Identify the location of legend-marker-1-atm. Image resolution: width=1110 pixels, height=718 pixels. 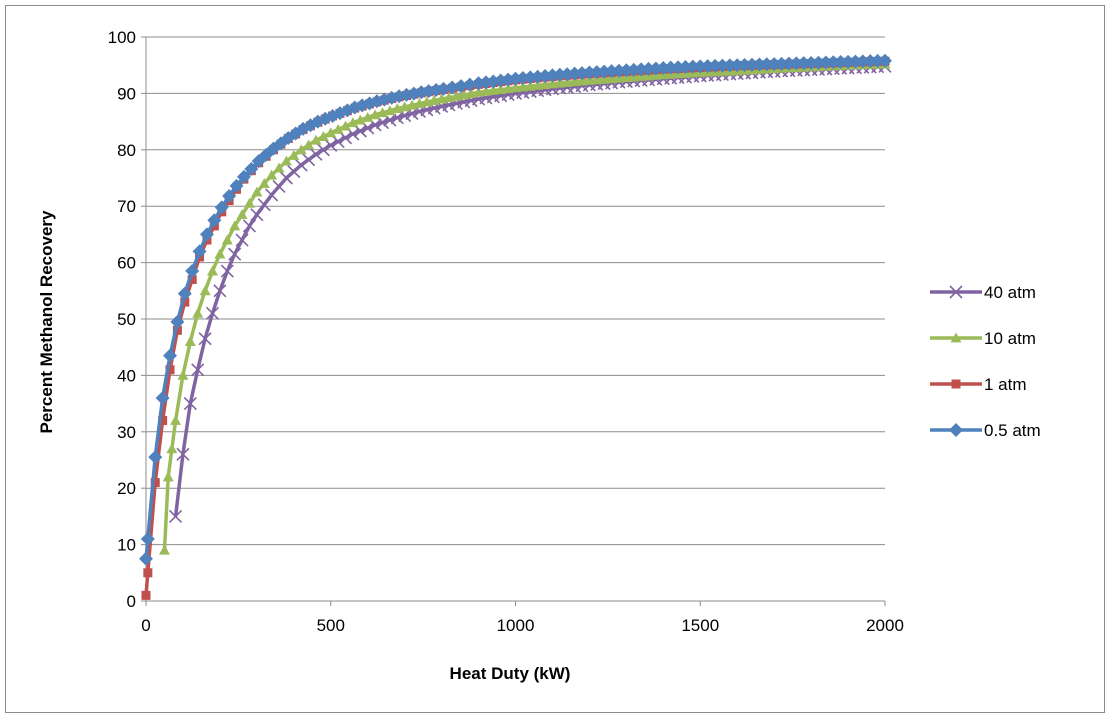
(956, 384).